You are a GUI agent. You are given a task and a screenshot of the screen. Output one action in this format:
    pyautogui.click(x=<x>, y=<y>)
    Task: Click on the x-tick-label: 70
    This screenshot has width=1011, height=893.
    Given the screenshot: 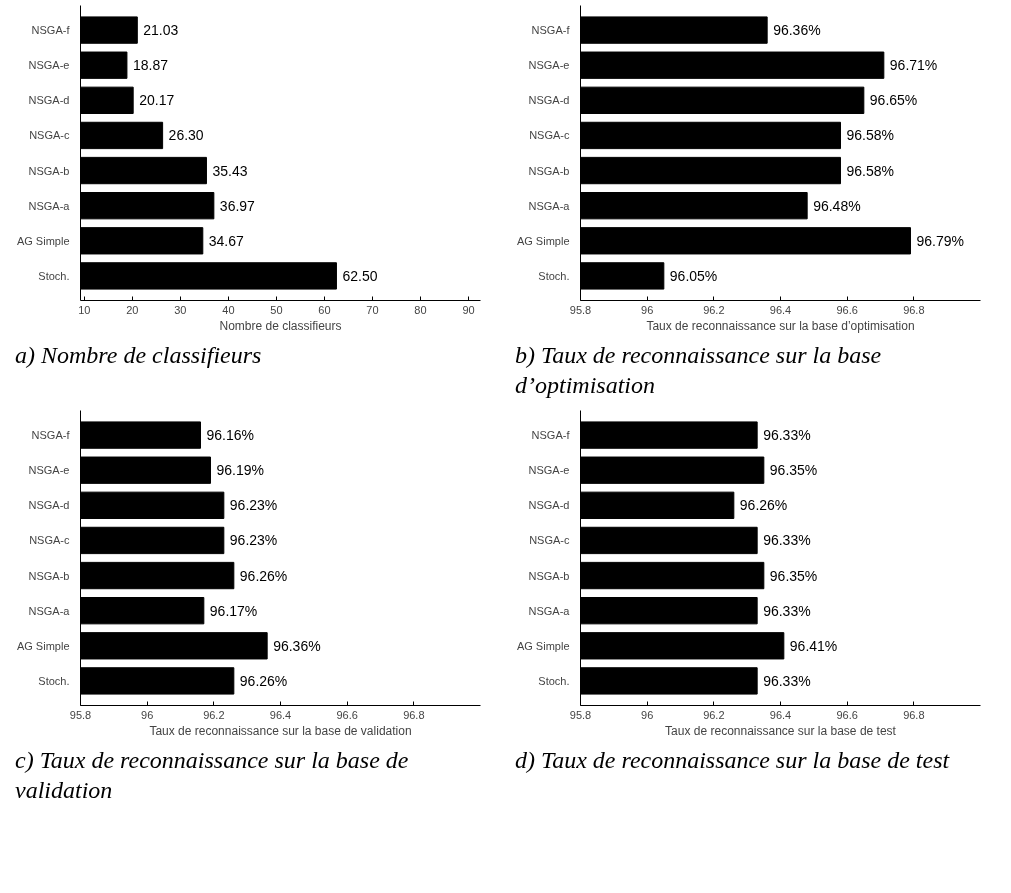 What is the action you would take?
    pyautogui.click(x=372, y=309)
    